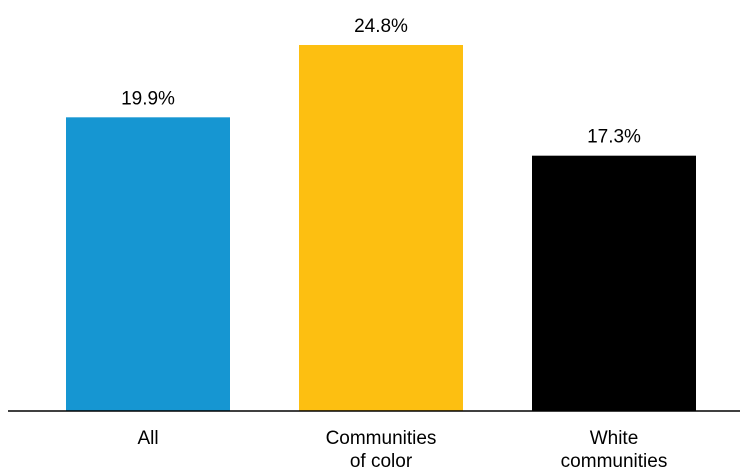  What do you see at coordinates (614, 450) in the screenshot?
I see `x-tick-label-2: White communities` at bounding box center [614, 450].